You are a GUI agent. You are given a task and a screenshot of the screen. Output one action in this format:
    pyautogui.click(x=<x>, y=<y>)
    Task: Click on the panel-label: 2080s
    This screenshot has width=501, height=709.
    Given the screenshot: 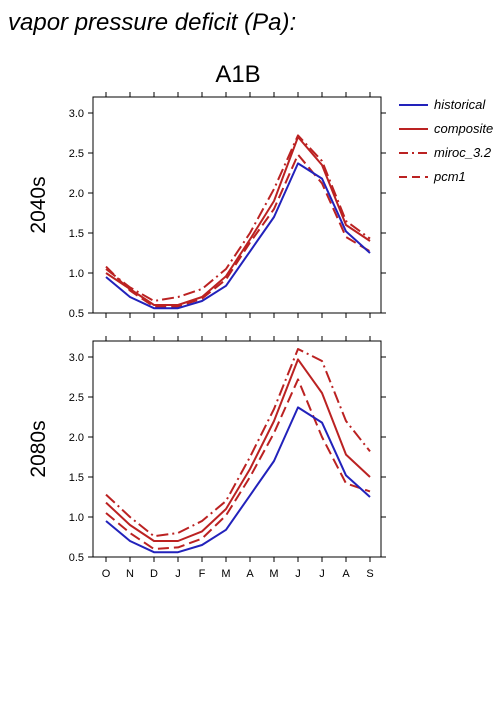 What is the action you would take?
    pyautogui.click(x=38, y=448)
    